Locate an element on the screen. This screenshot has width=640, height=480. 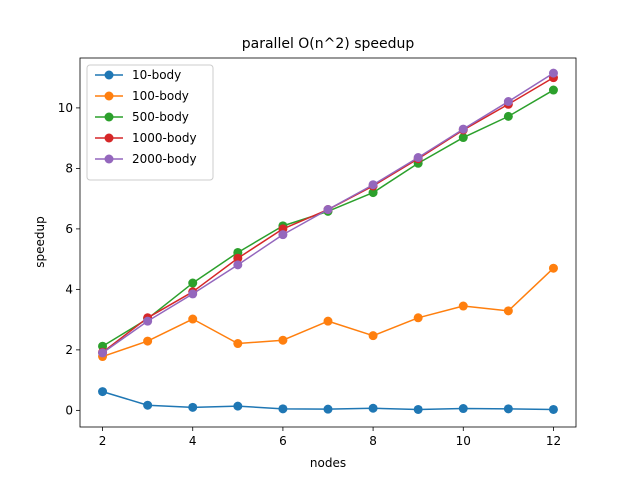
legend-box is located at coordinates (150, 122).